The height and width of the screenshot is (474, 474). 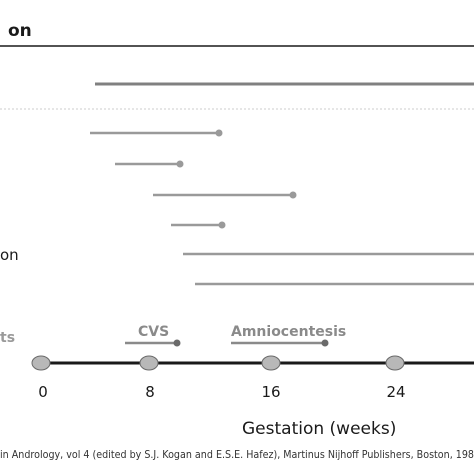 I want to click on amniocentesis-bar, so click(x=280, y=343).